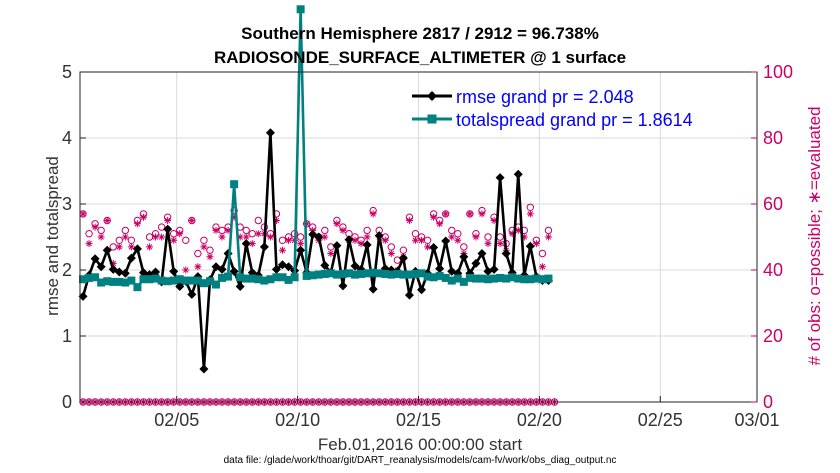 This screenshot has width=840, height=473. I want to click on y-right-tick-label: 40, so click(773, 270).